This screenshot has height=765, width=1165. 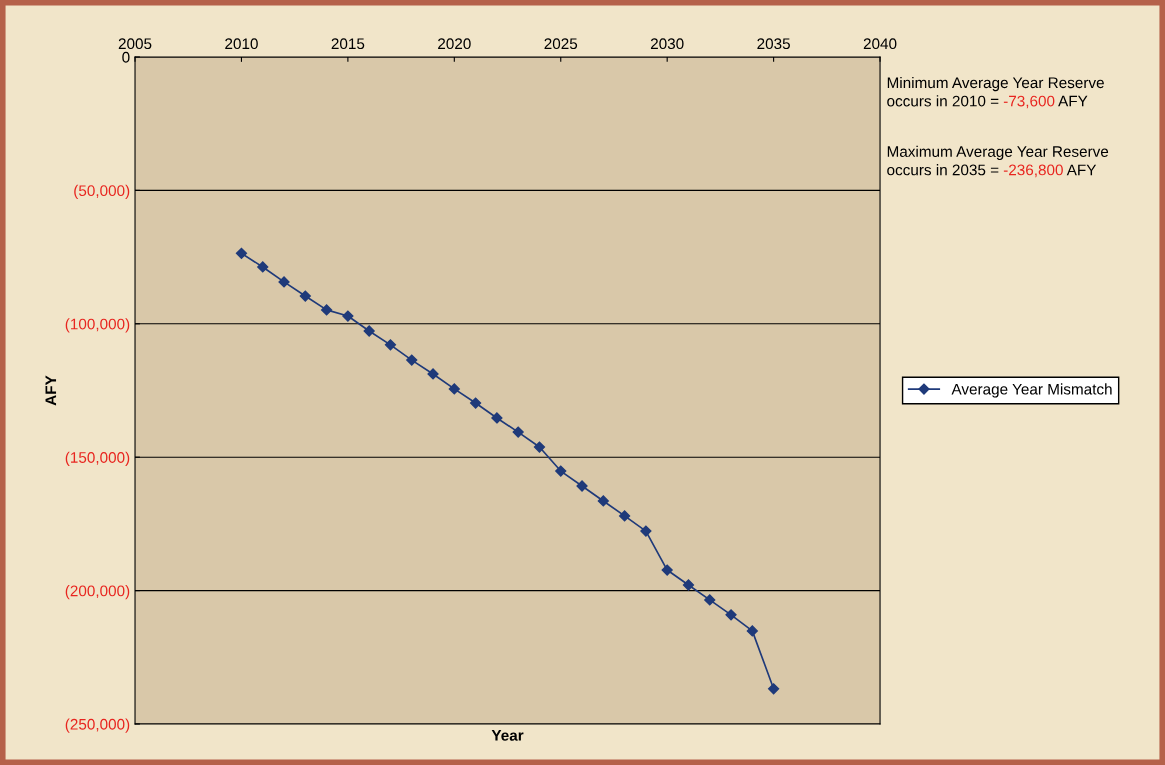 I want to click on y-tick-label: 0, so click(x=126, y=57).